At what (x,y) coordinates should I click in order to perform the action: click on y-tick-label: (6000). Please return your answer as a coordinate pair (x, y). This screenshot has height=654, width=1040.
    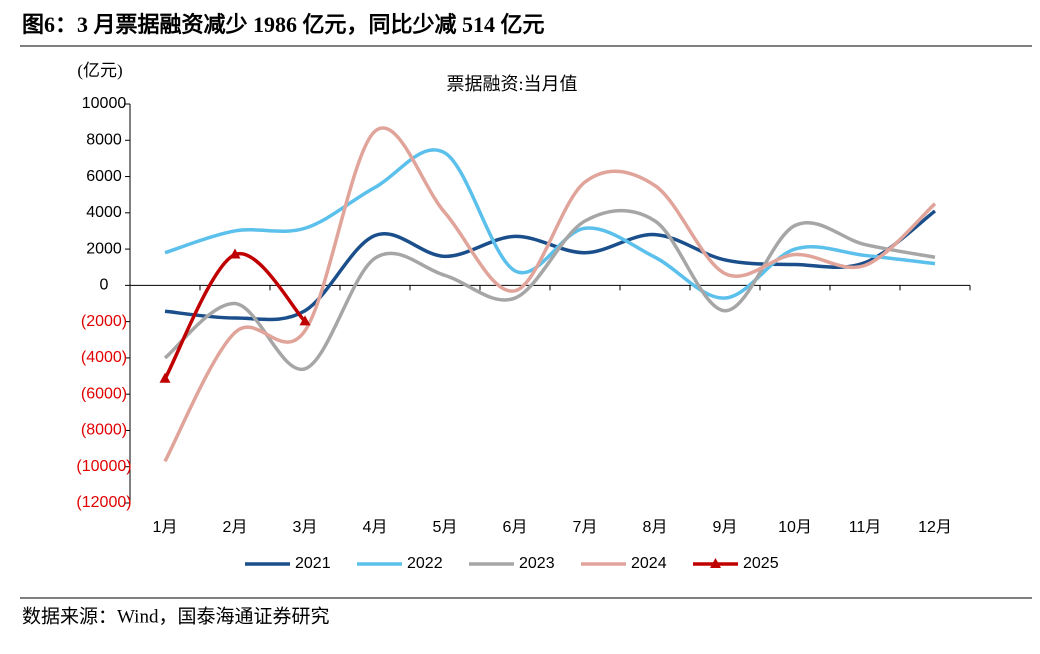
    Looking at the image, I should click on (104, 393).